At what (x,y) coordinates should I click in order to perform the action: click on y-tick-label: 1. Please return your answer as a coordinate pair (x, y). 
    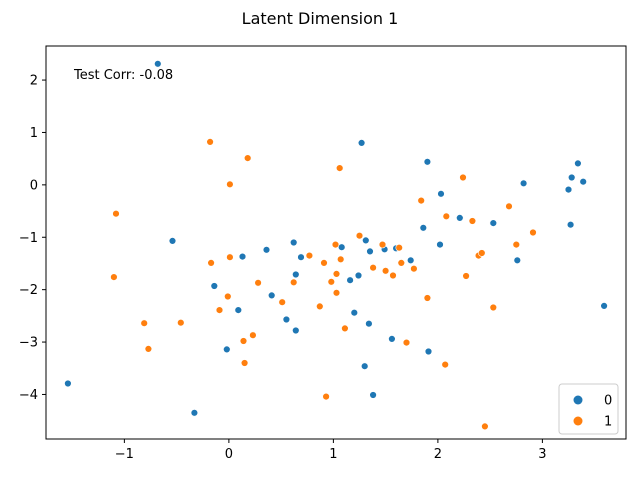
    Looking at the image, I should click on (34, 133).